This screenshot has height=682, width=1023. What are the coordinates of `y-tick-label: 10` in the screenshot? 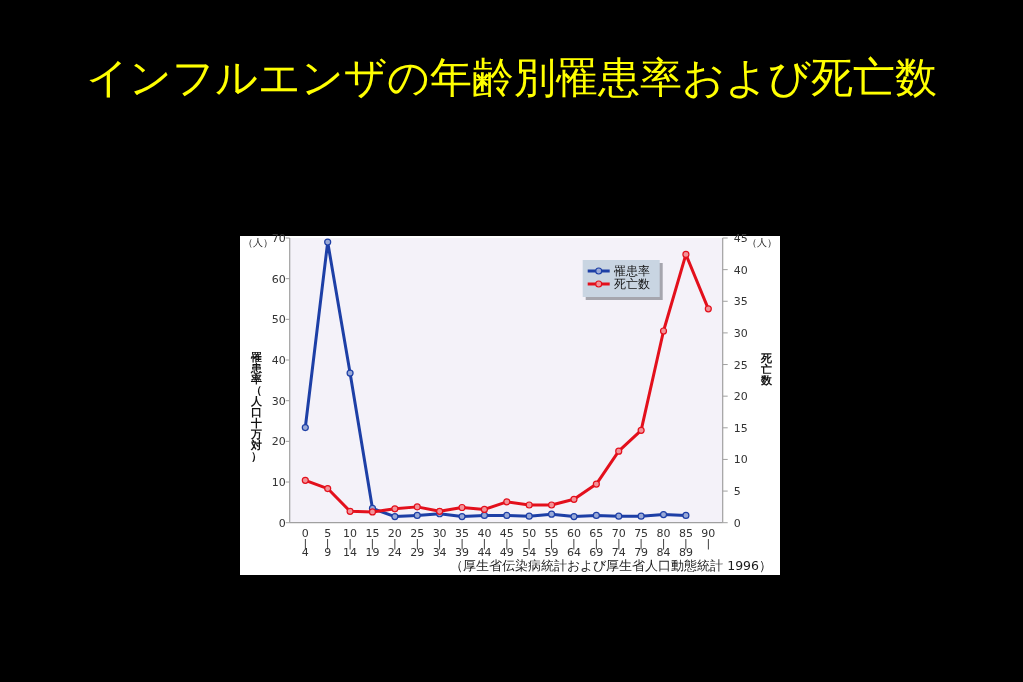 It's located at (278, 483).